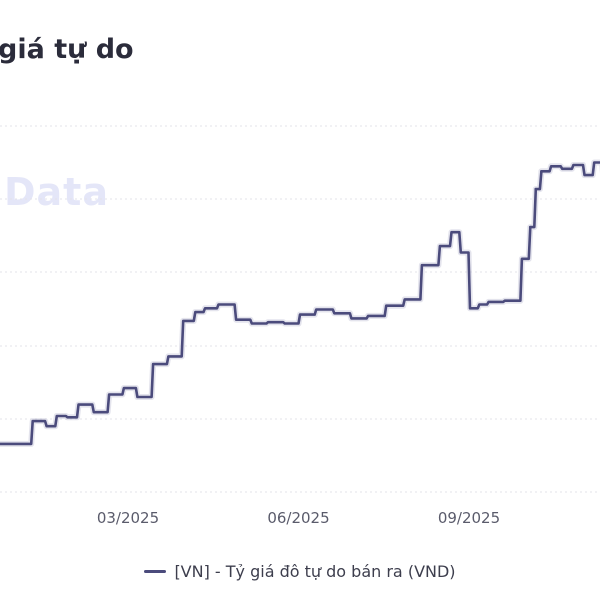  Describe the element at coordinates (315, 571) in the screenshot. I see `legend-label: [VN] - Tỷ giá đô tự do bán ra (VND)` at that location.